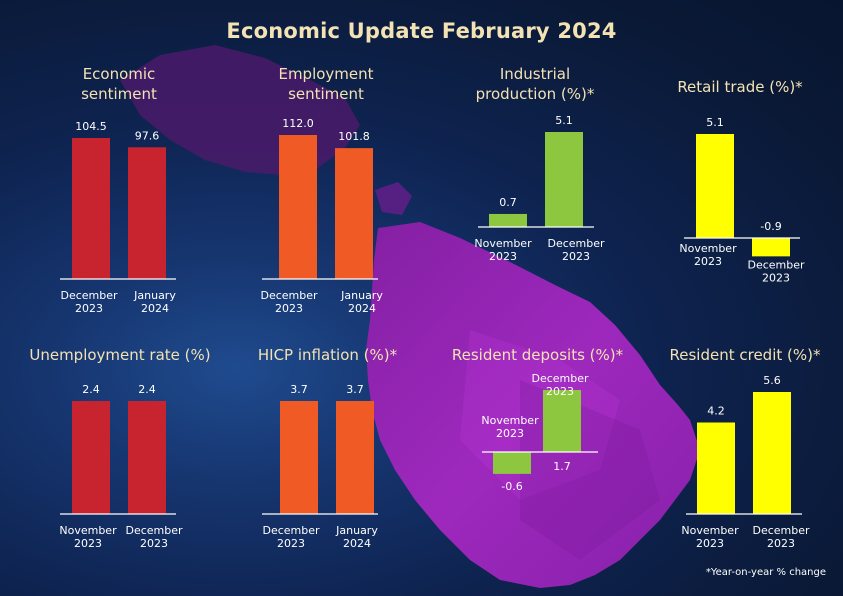  Describe the element at coordinates (154, 302) in the screenshot. I see `economic-sentiment-category-label-2: January 2024` at that location.